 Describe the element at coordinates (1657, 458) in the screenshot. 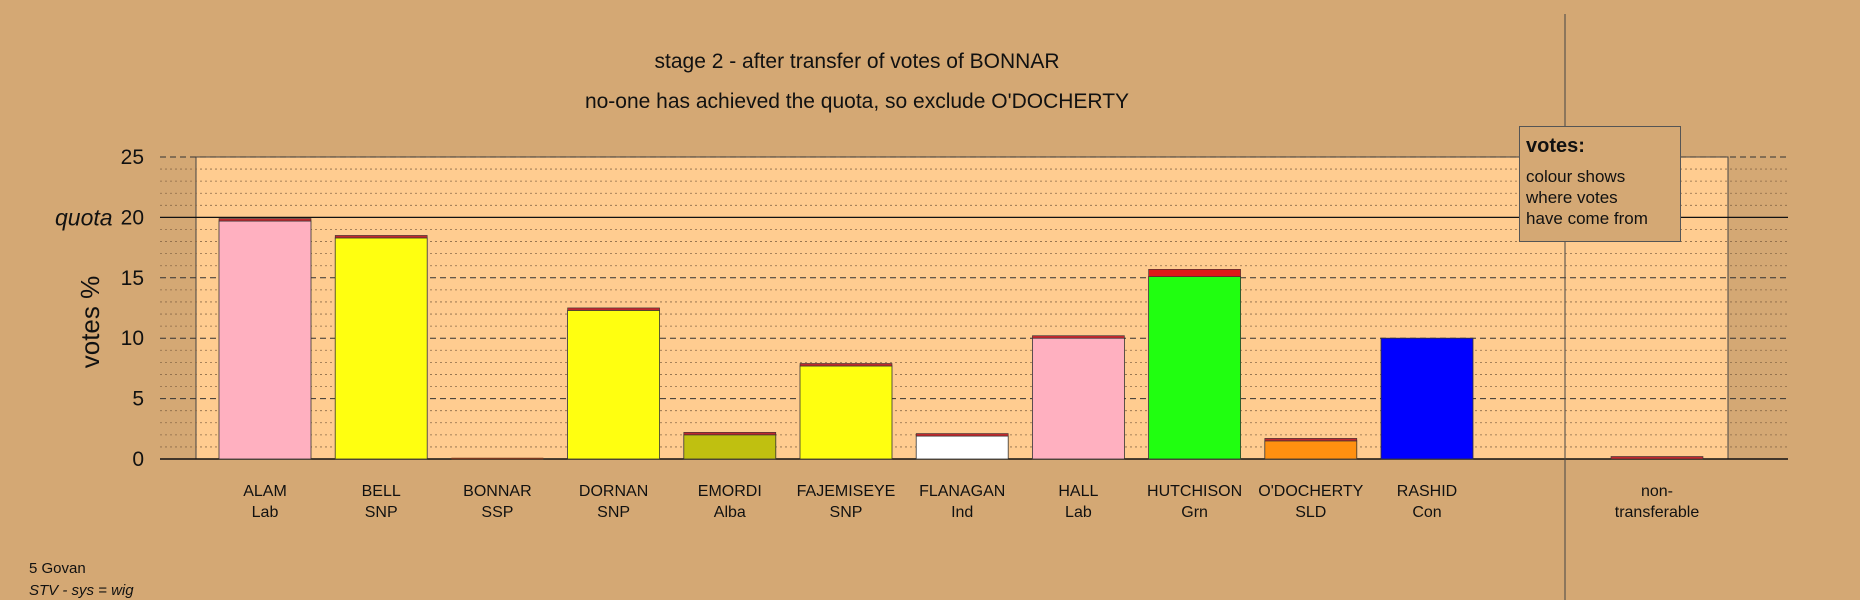

I see `bar-nontransferable` at that location.